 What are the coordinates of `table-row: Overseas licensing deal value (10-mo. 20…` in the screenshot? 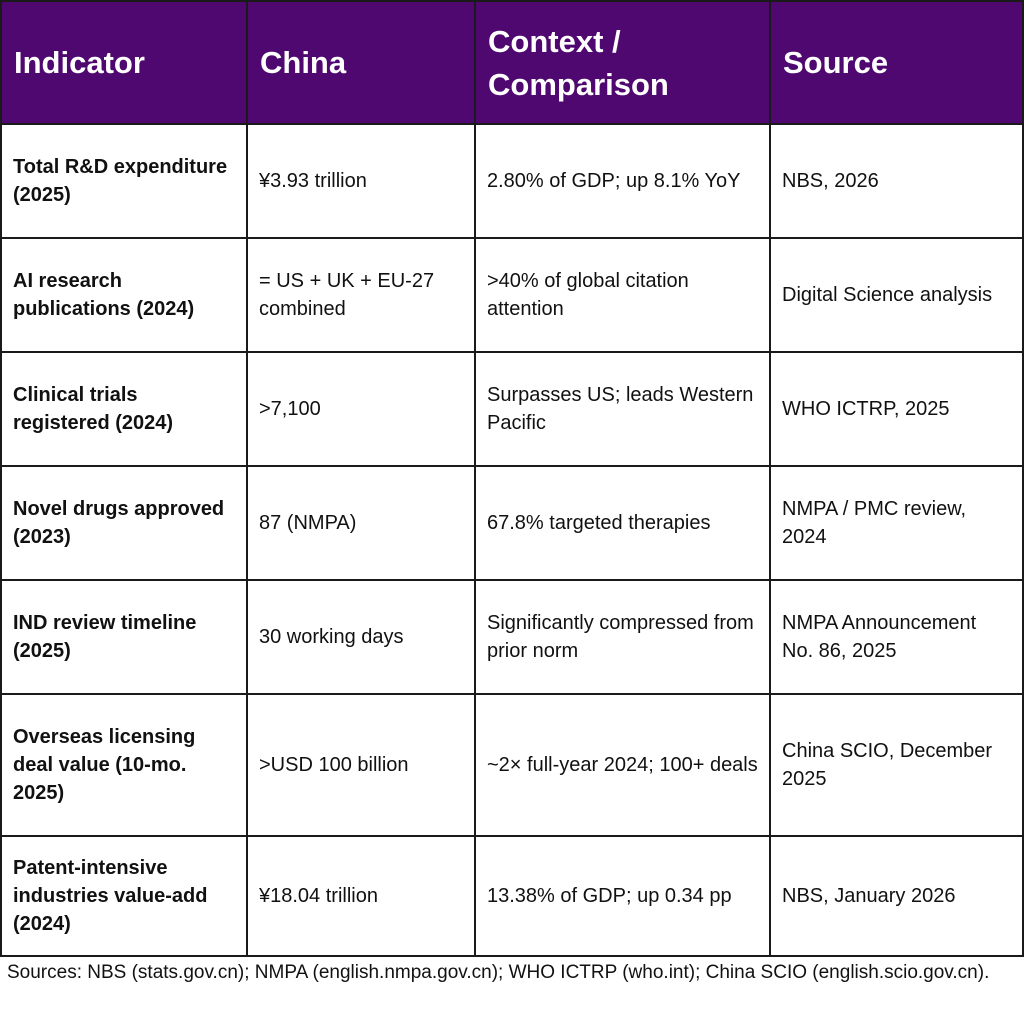 It's located at (512, 765).